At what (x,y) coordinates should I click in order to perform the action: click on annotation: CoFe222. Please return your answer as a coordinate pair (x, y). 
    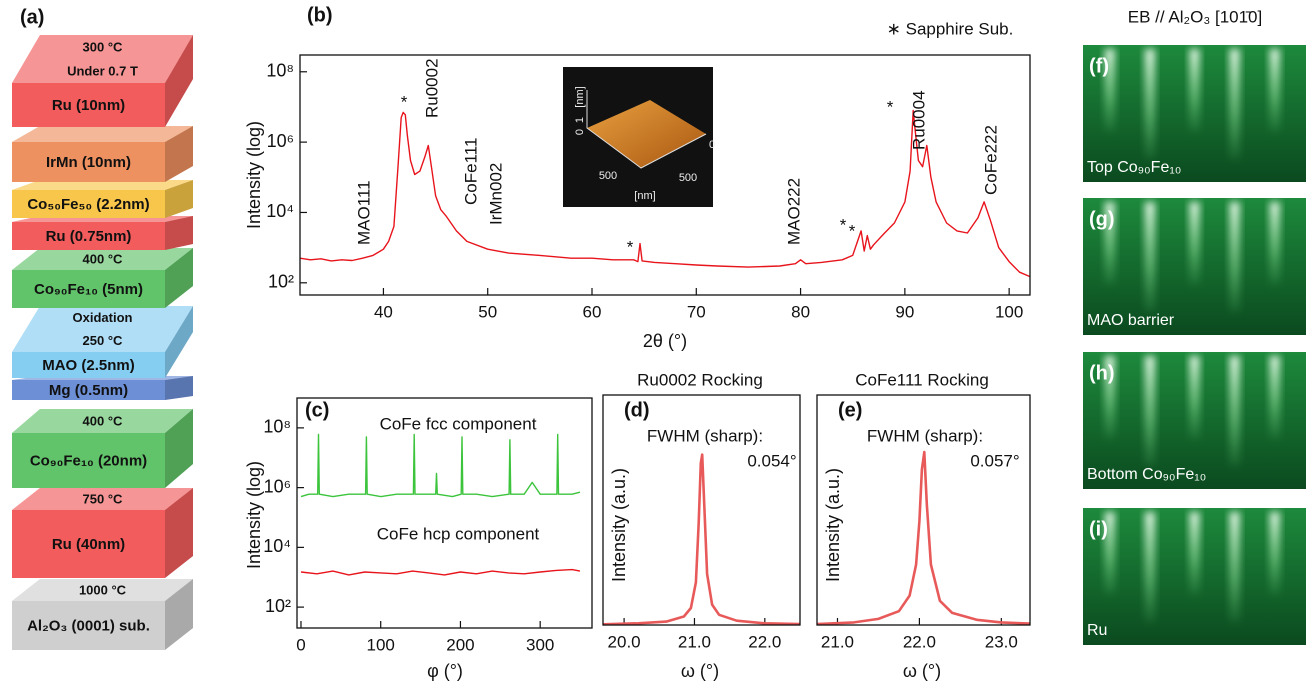
    Looking at the image, I should click on (990, 160).